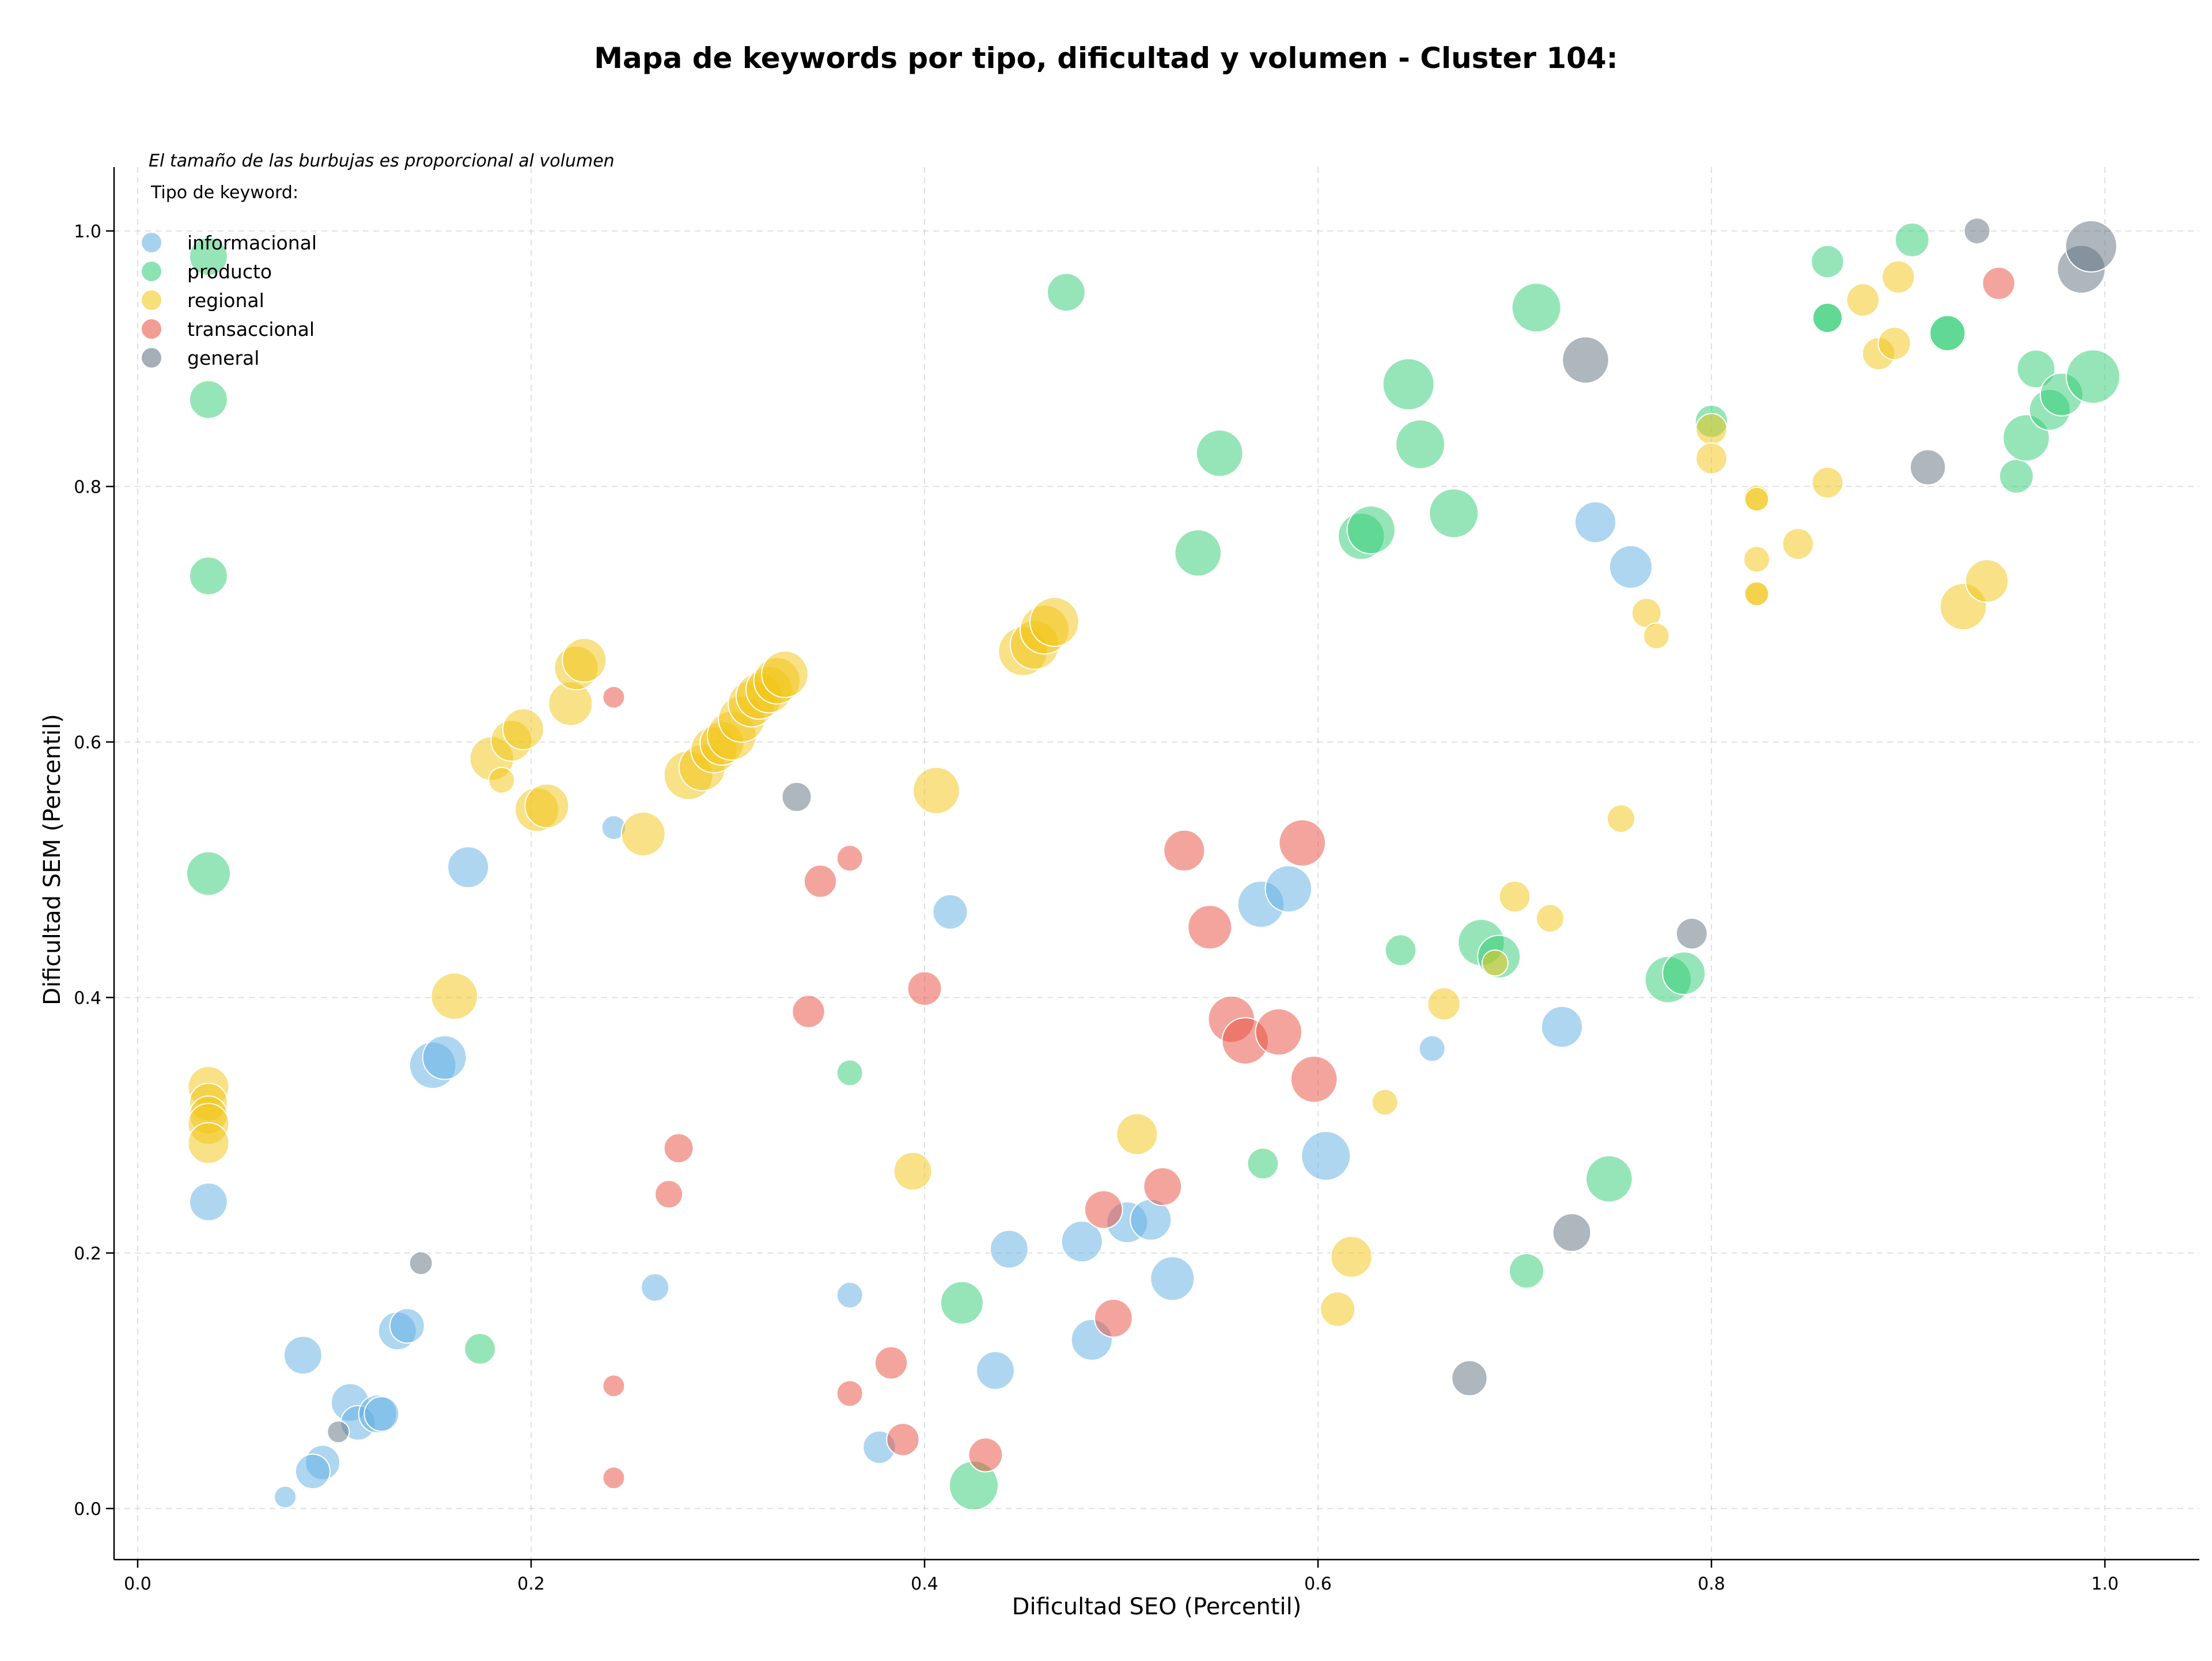 The height and width of the screenshot is (1661, 2212). What do you see at coordinates (252, 243) in the screenshot?
I see `legend-label-informacional: informacional` at bounding box center [252, 243].